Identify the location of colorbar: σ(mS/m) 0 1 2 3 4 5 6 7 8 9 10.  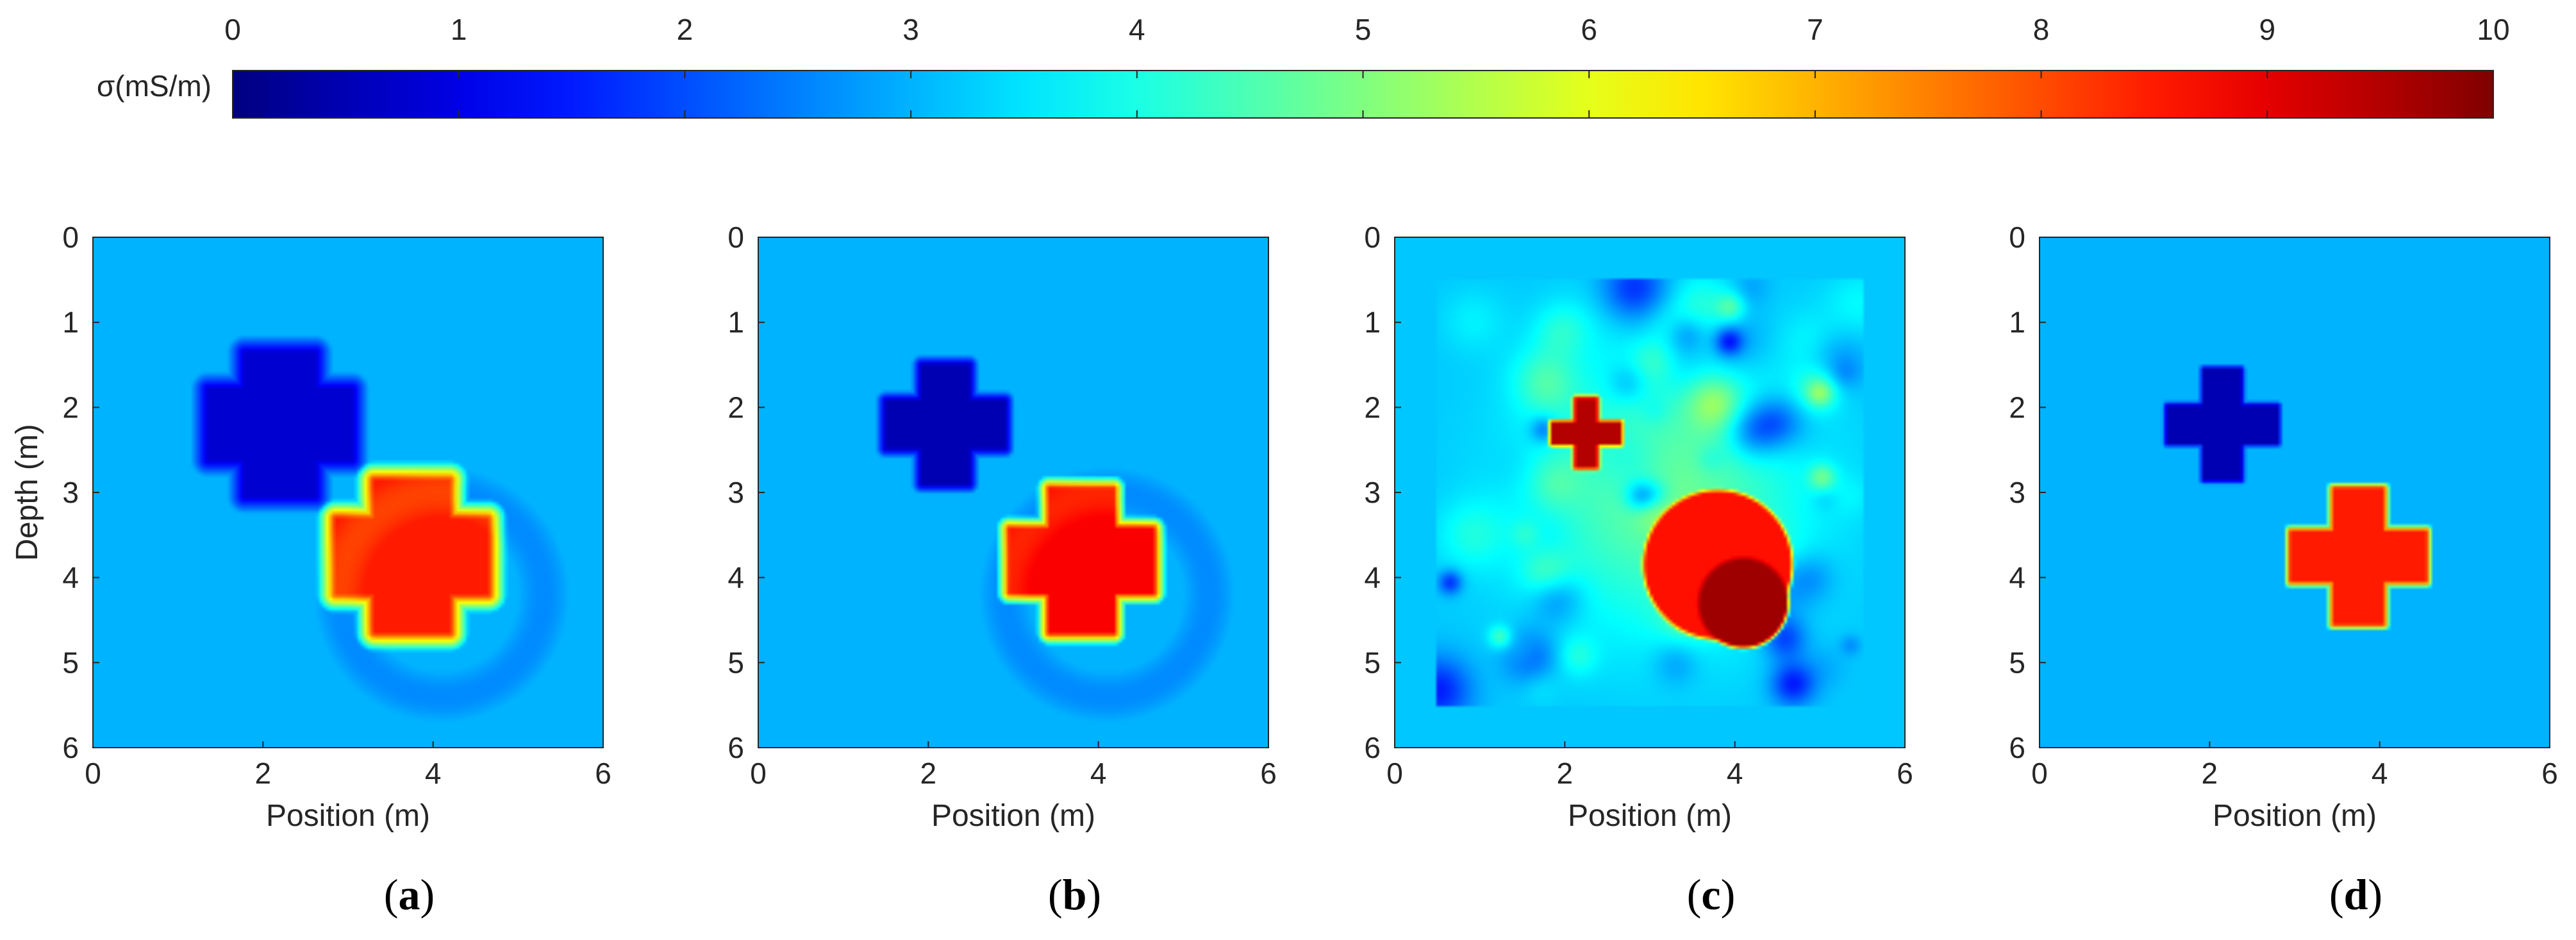
(1303, 66).